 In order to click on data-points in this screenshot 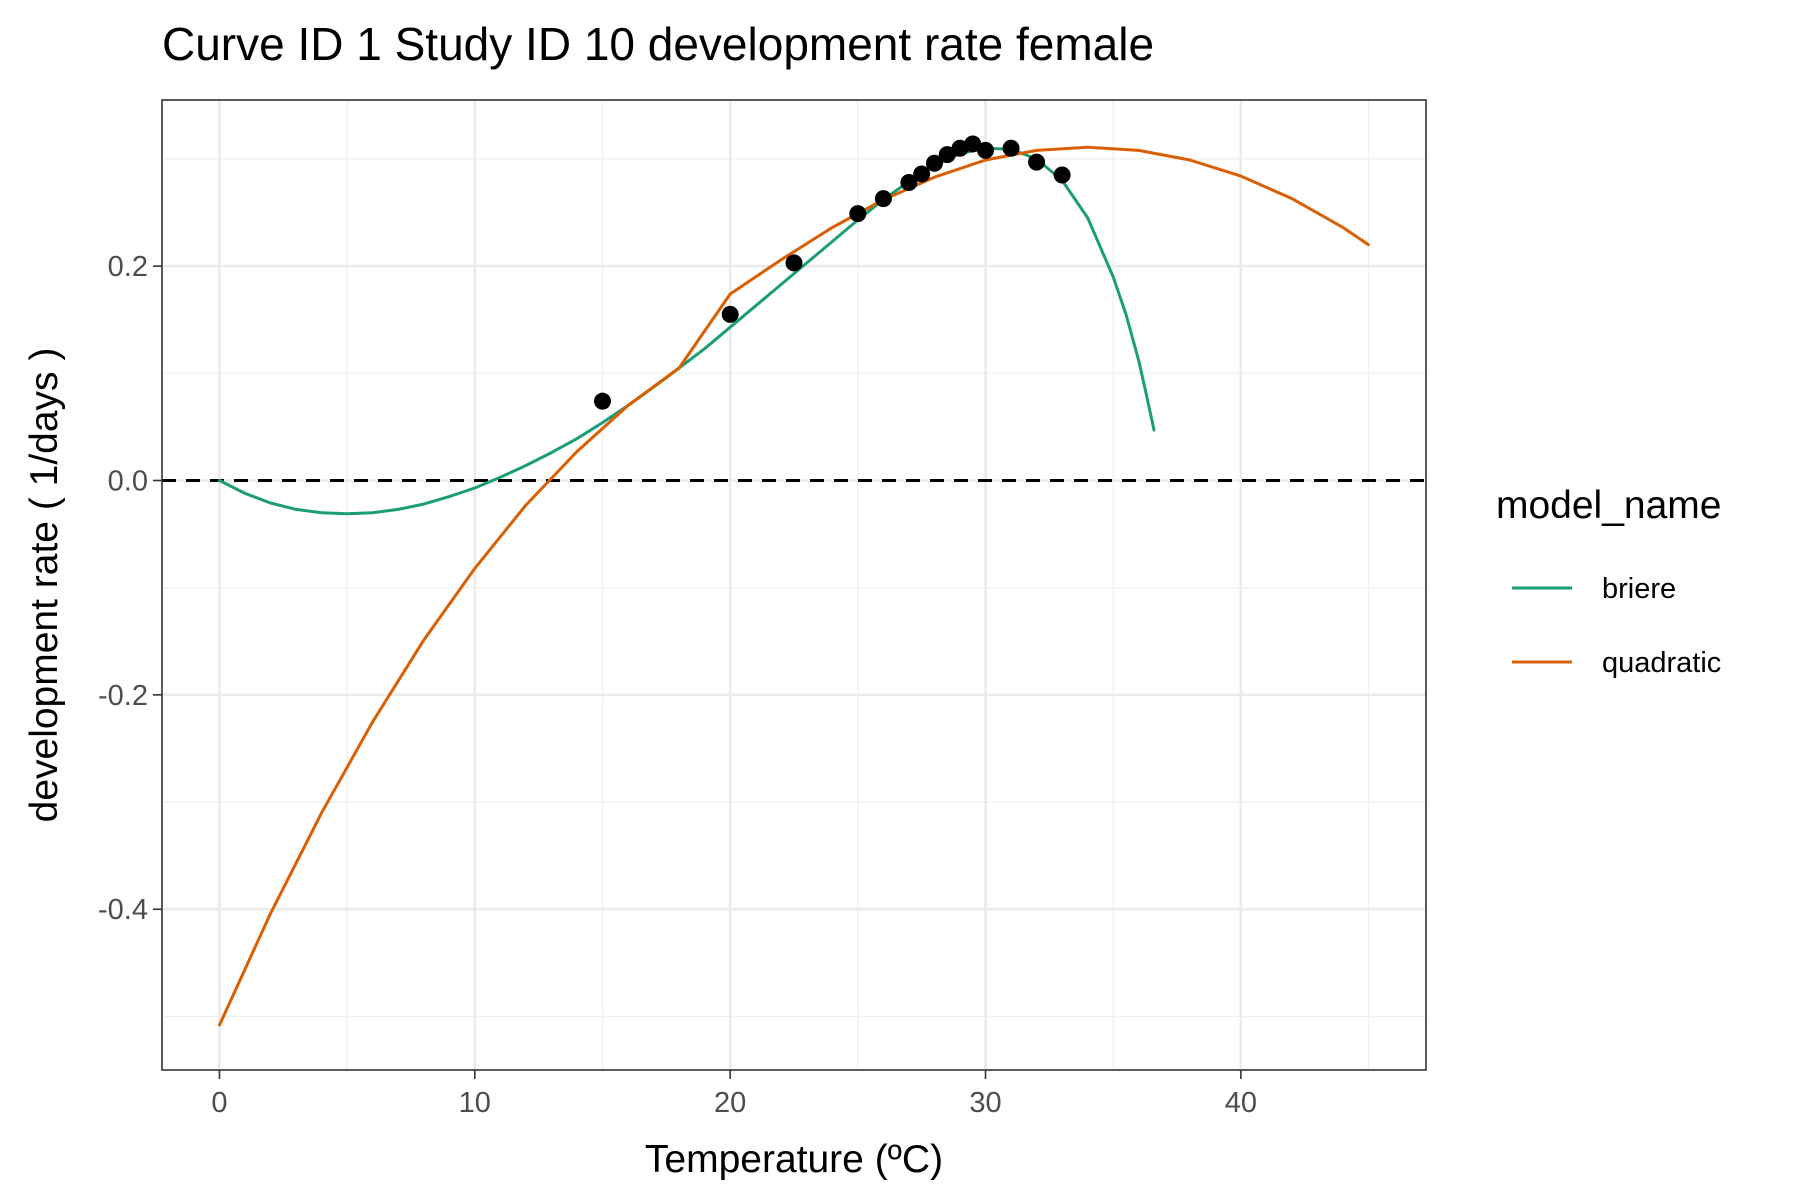, I will do `click(832, 272)`.